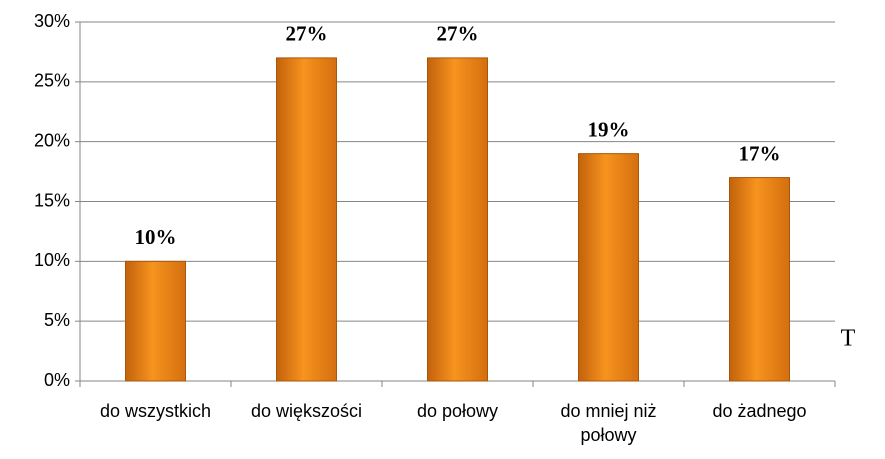  I want to click on y-tick-label: 20%, so click(52, 140).